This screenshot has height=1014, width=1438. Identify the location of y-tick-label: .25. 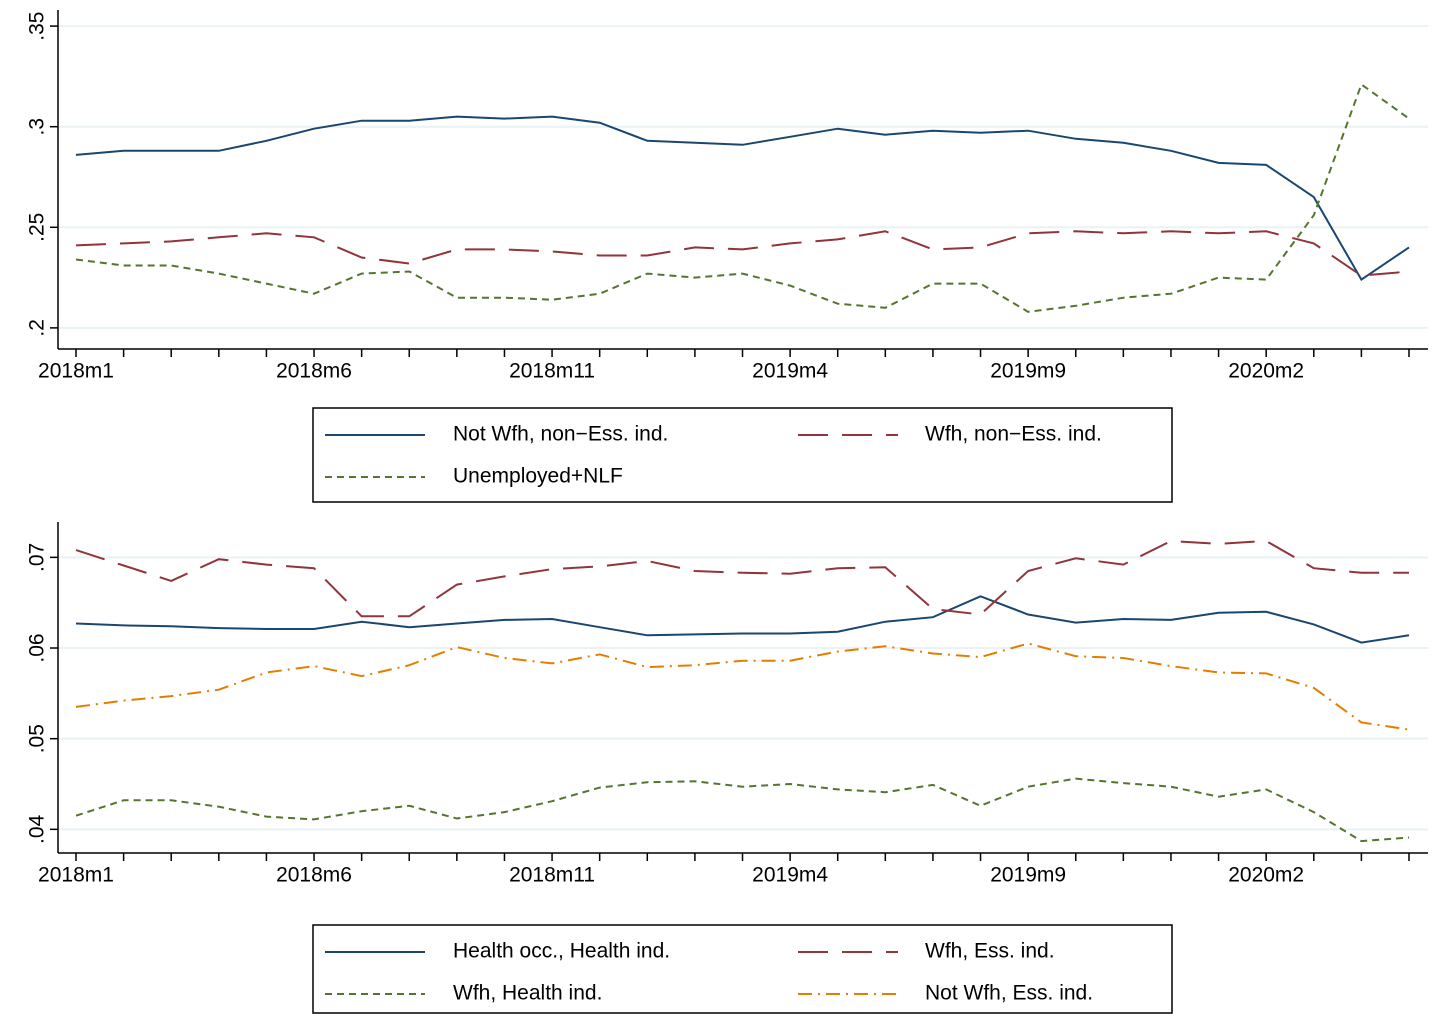
(37, 227).